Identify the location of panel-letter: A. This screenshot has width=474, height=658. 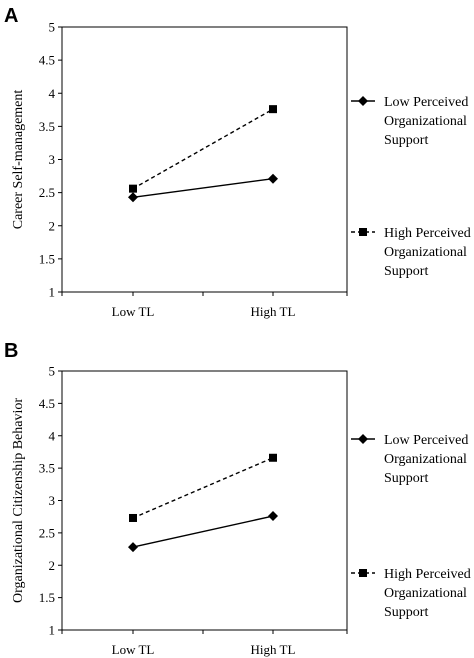
(11, 16).